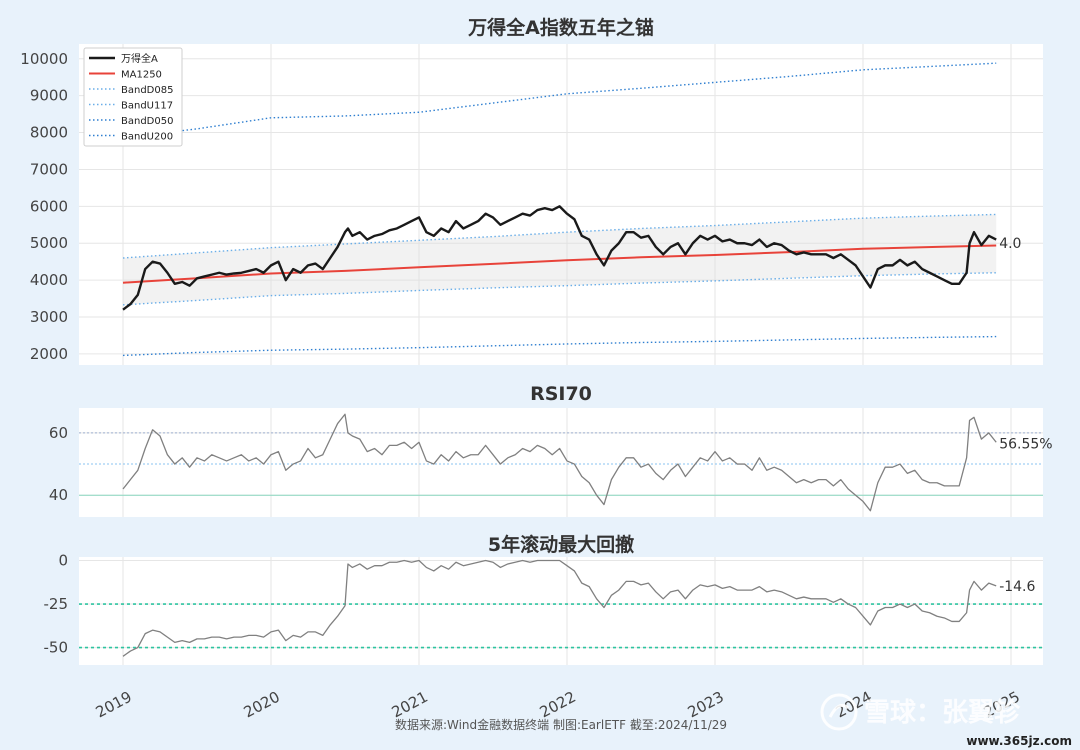 The width and height of the screenshot is (1080, 750). Describe the element at coordinates (559, 608) in the screenshot. I see `panel-3-series-line` at that location.